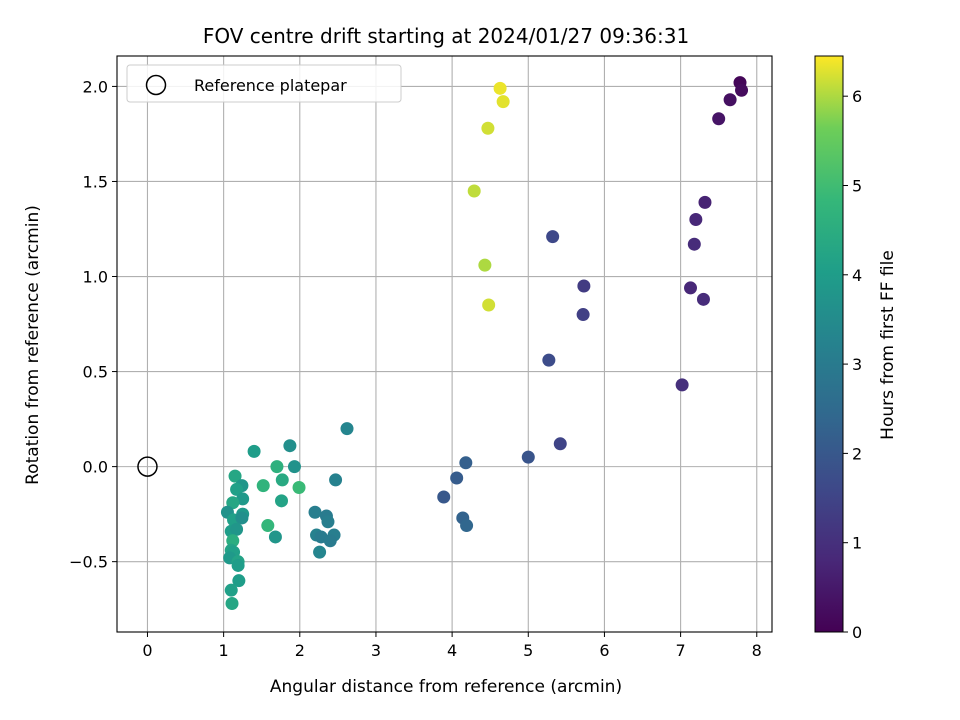  Describe the element at coordinates (147, 650) in the screenshot. I see `x-tick-label: 0` at that location.